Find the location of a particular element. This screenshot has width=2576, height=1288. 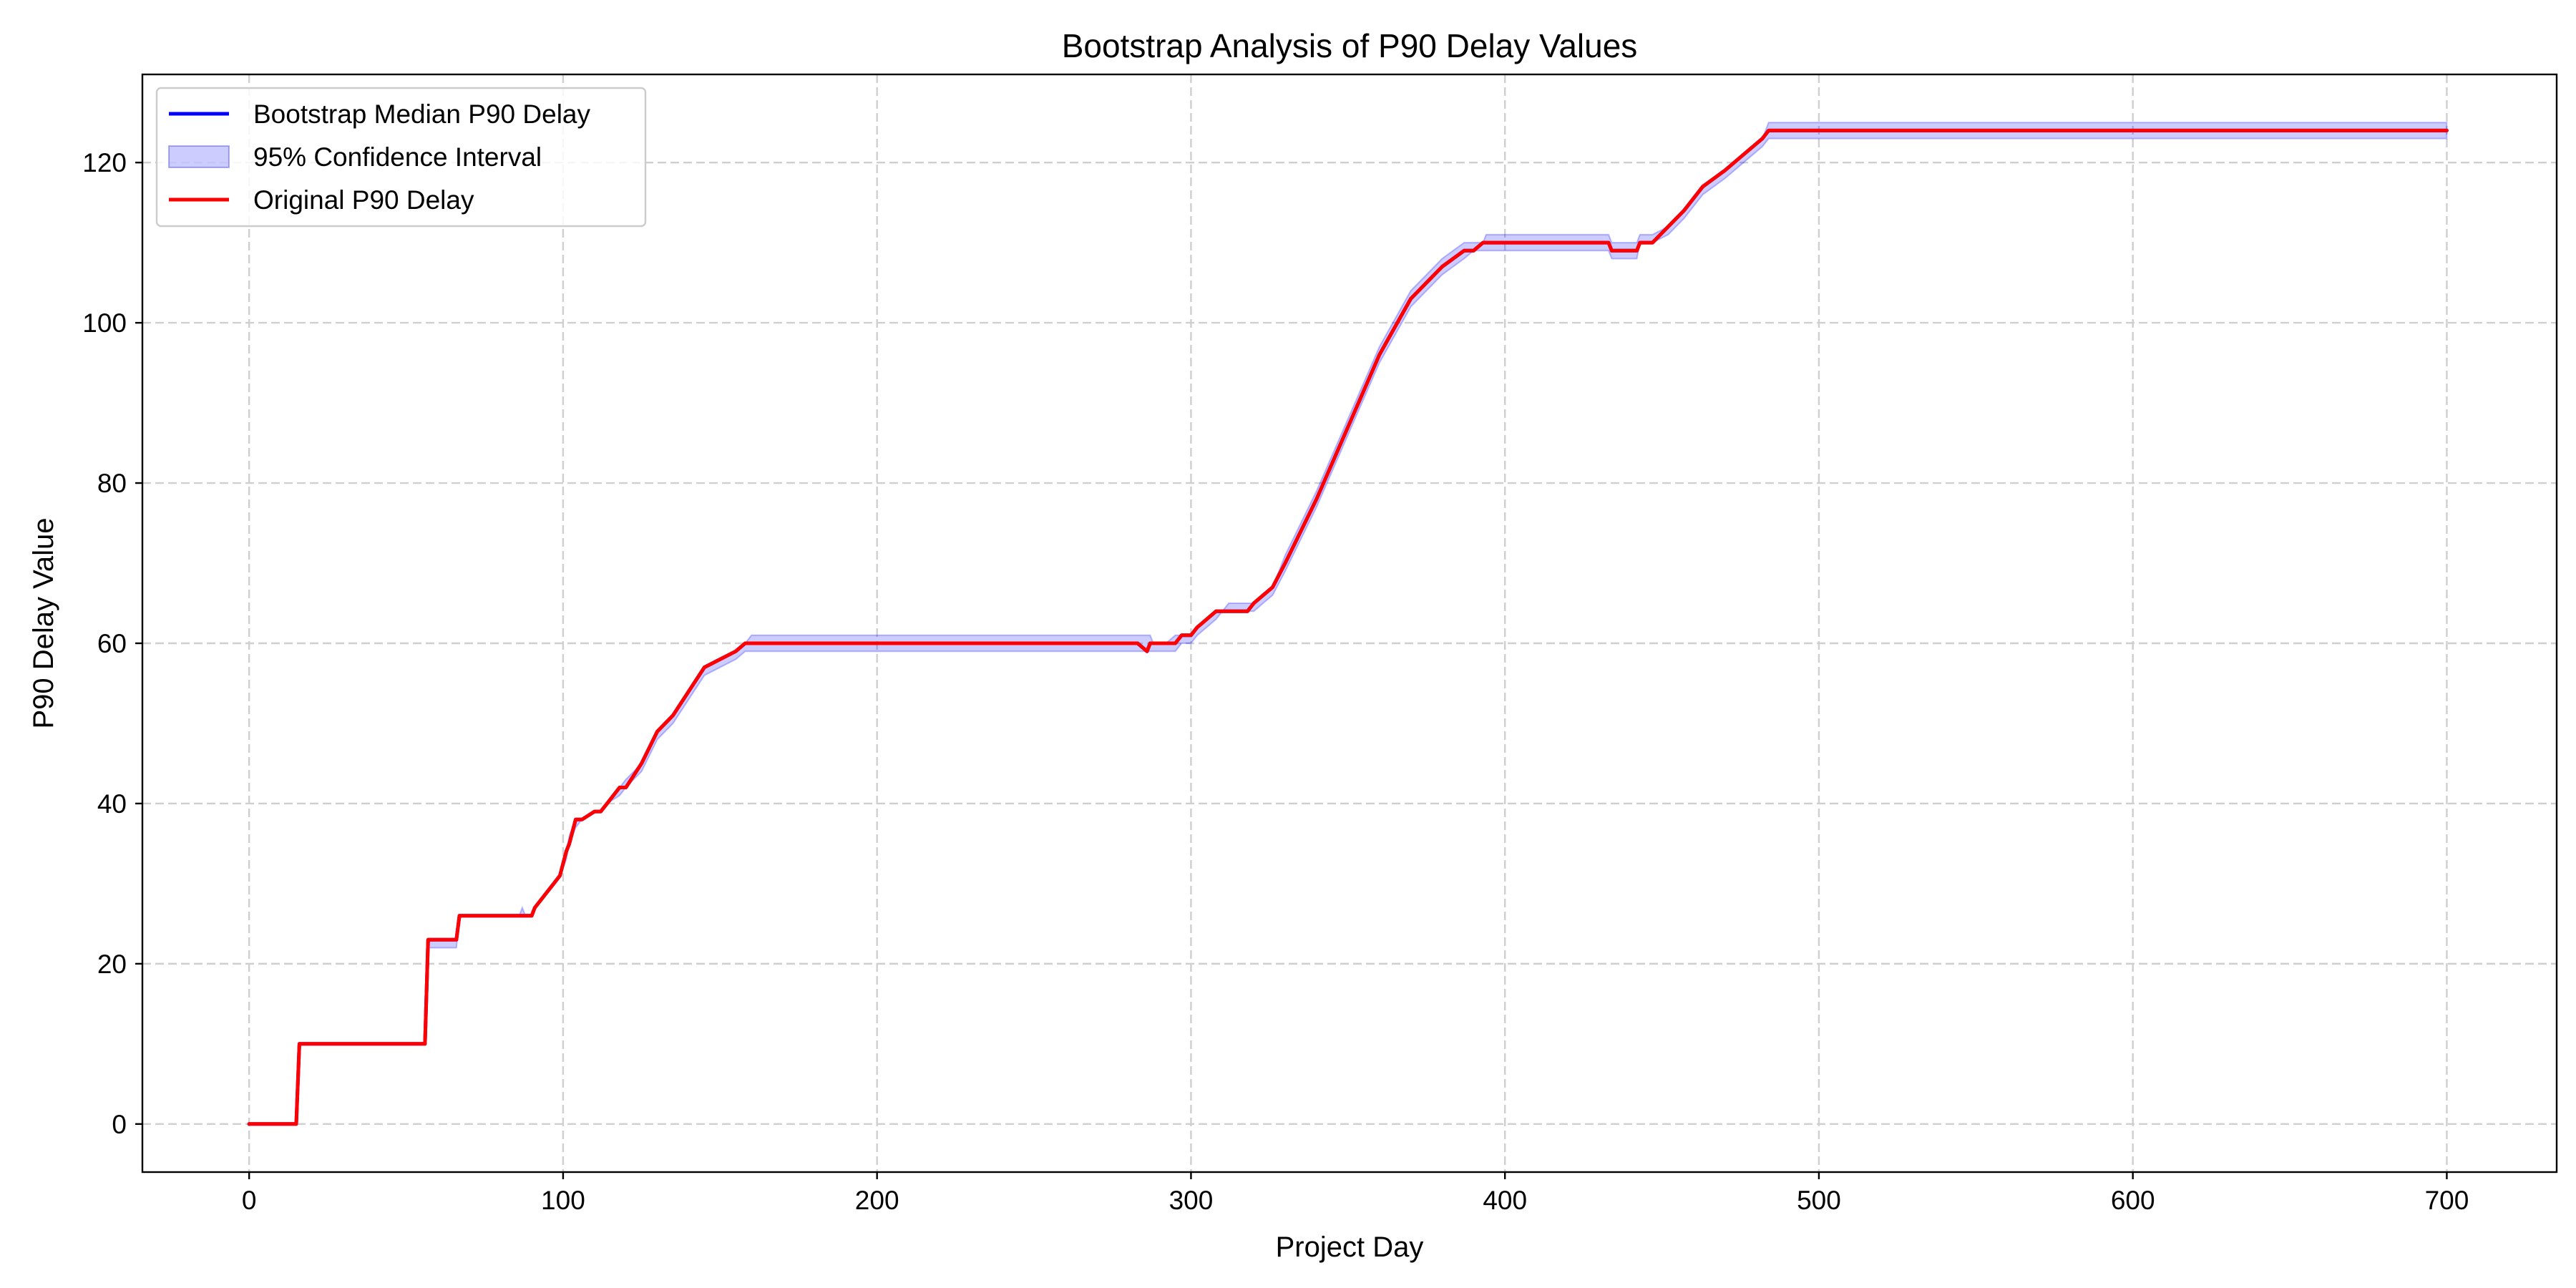

y-tick-label: 20 is located at coordinates (112, 964).